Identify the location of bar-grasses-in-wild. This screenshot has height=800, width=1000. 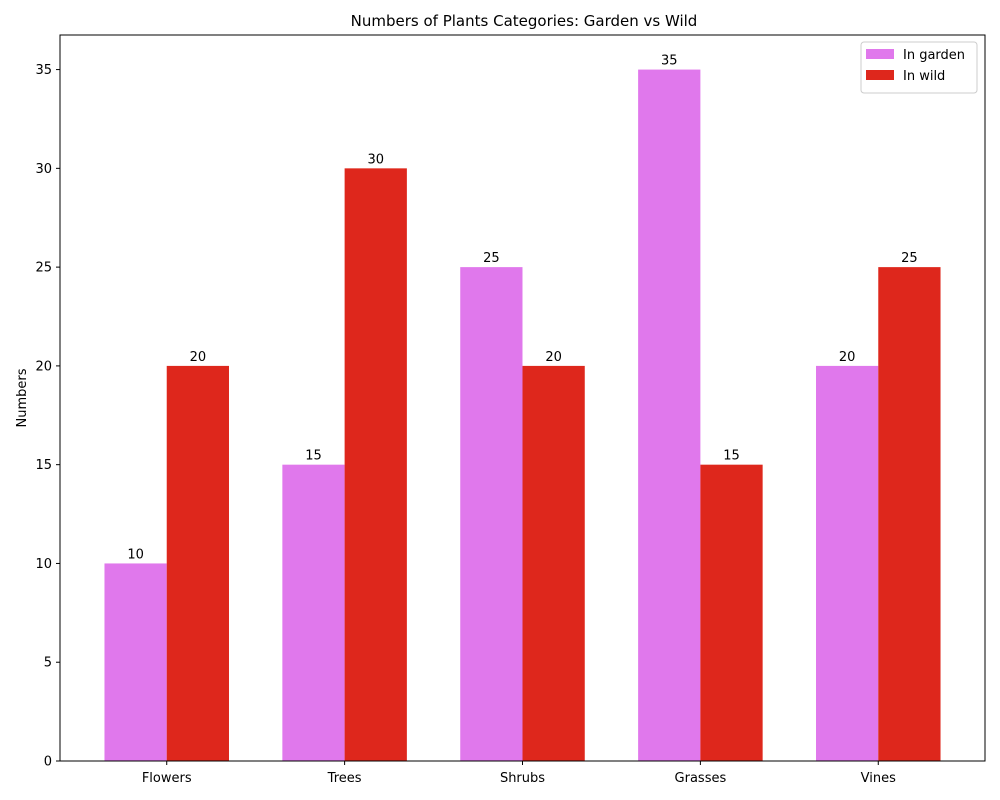
(731, 612).